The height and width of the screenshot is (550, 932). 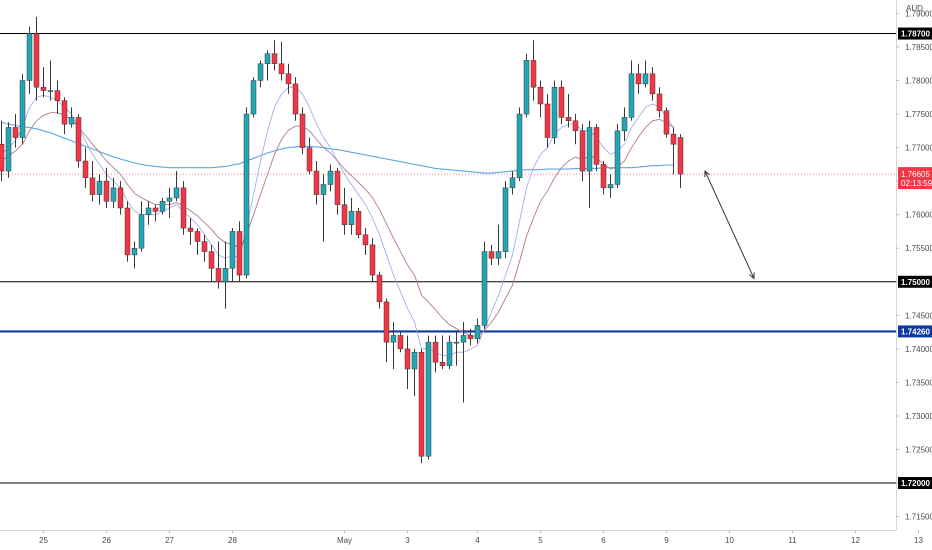 I want to click on y-tick-label: 1.74500, so click(x=918, y=315).